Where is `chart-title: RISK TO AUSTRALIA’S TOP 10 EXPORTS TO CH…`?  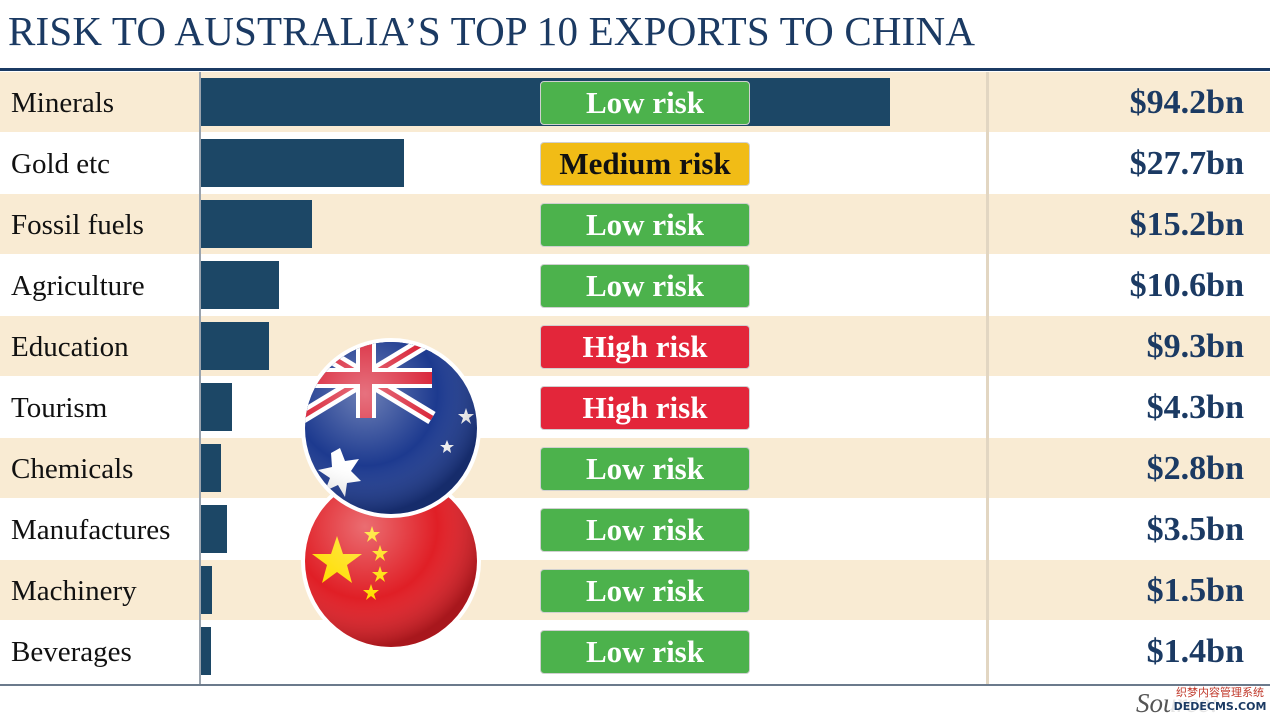 chart-title: RISK TO AUSTRALIA’S TOP 10 EXPORTS TO CH… is located at coordinates (492, 31).